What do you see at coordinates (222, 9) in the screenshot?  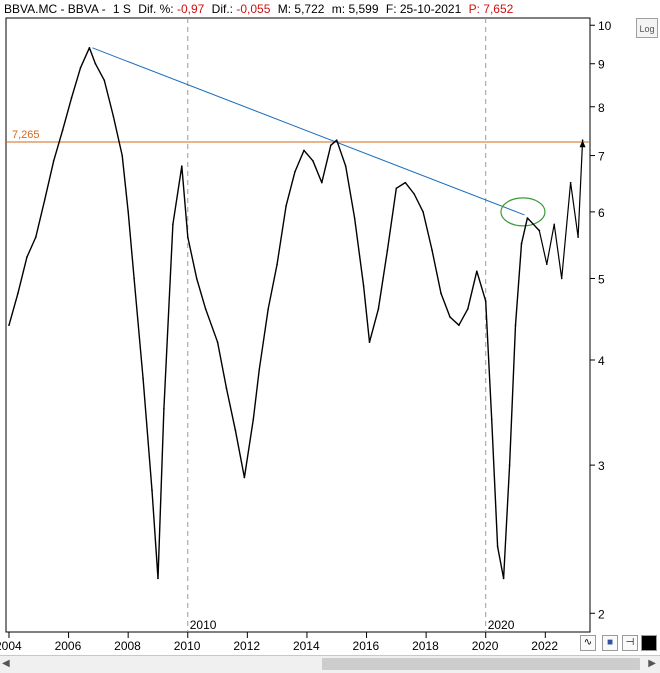 I see `dif-label: Dif.:` at bounding box center [222, 9].